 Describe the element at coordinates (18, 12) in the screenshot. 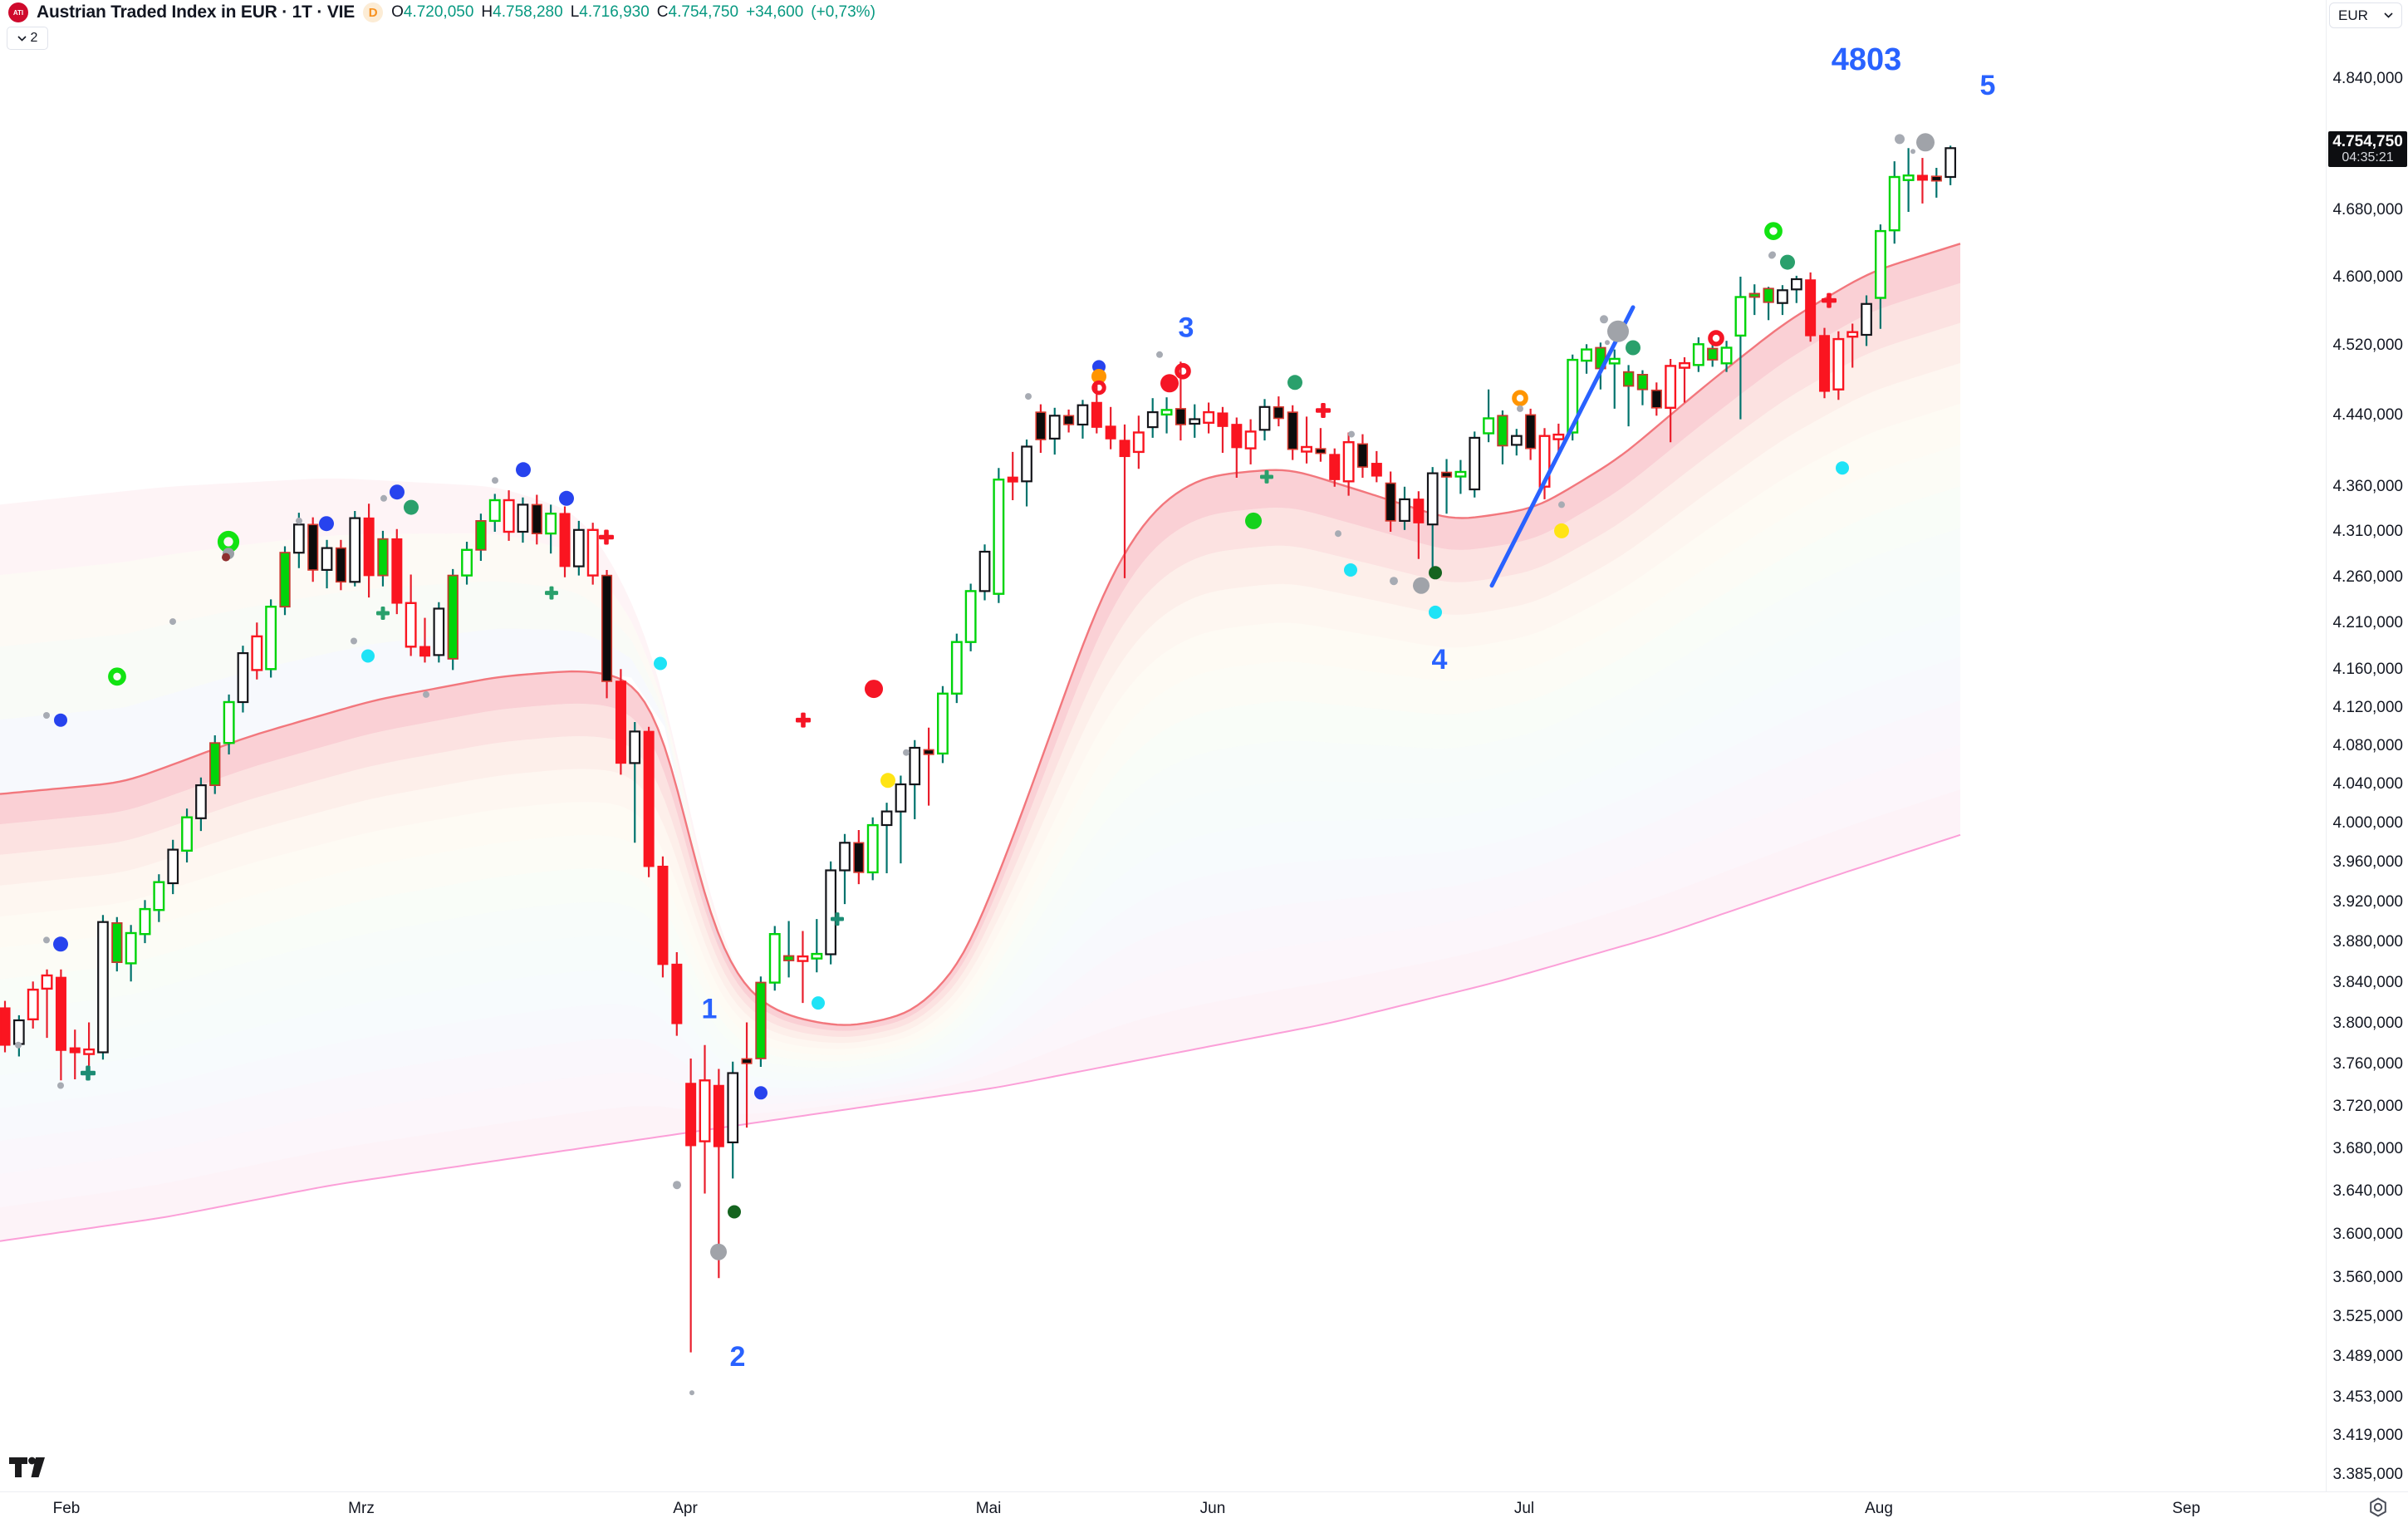

I see `symbol-logo: ATI` at that location.